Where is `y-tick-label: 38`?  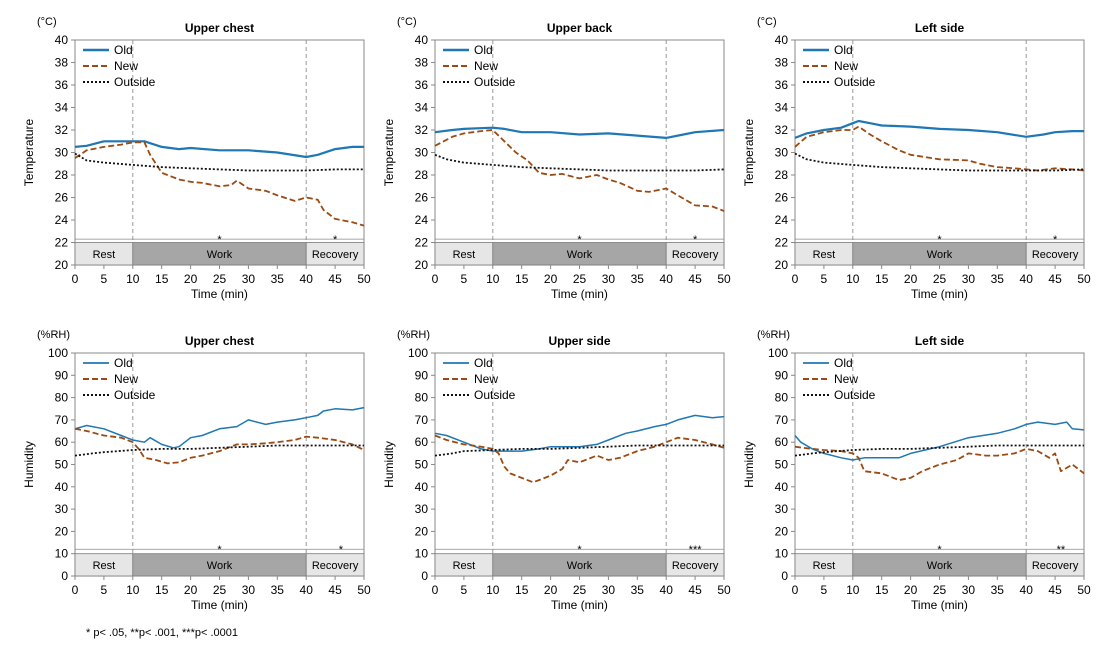
y-tick-label: 38 is located at coordinates (782, 63).